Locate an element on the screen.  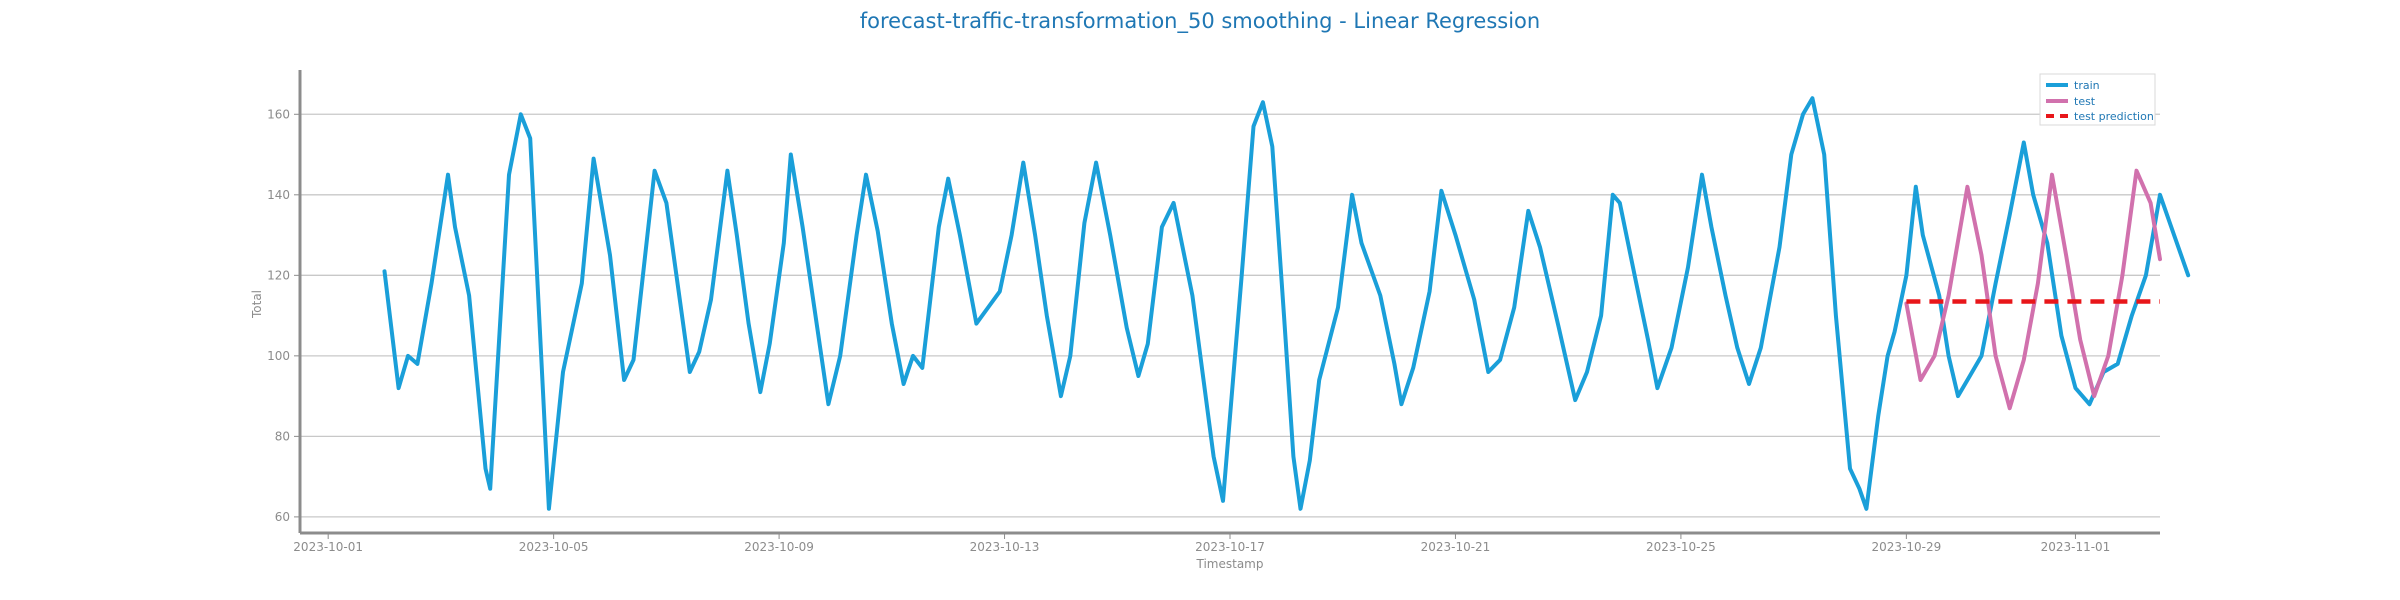
y-axis-label: Total is located at coordinates (257, 304).